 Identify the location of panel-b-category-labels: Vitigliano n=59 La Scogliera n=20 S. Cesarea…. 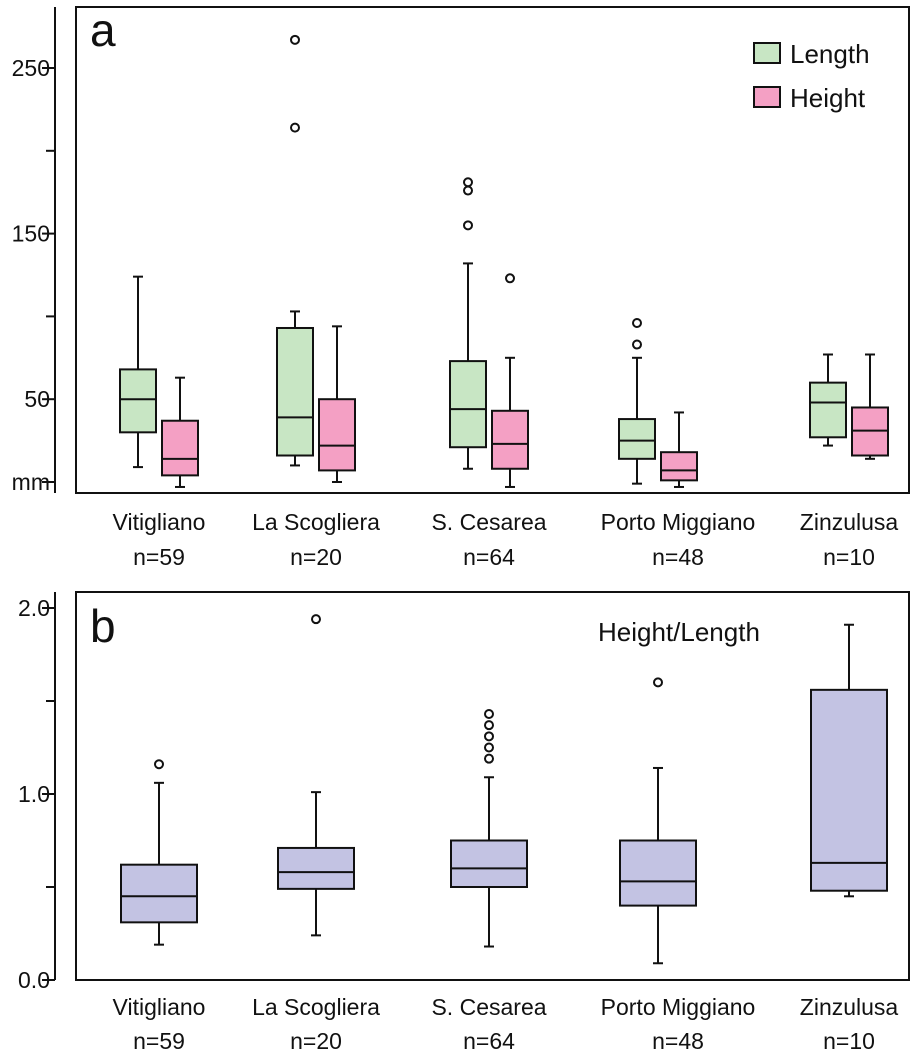
(506, 1023).